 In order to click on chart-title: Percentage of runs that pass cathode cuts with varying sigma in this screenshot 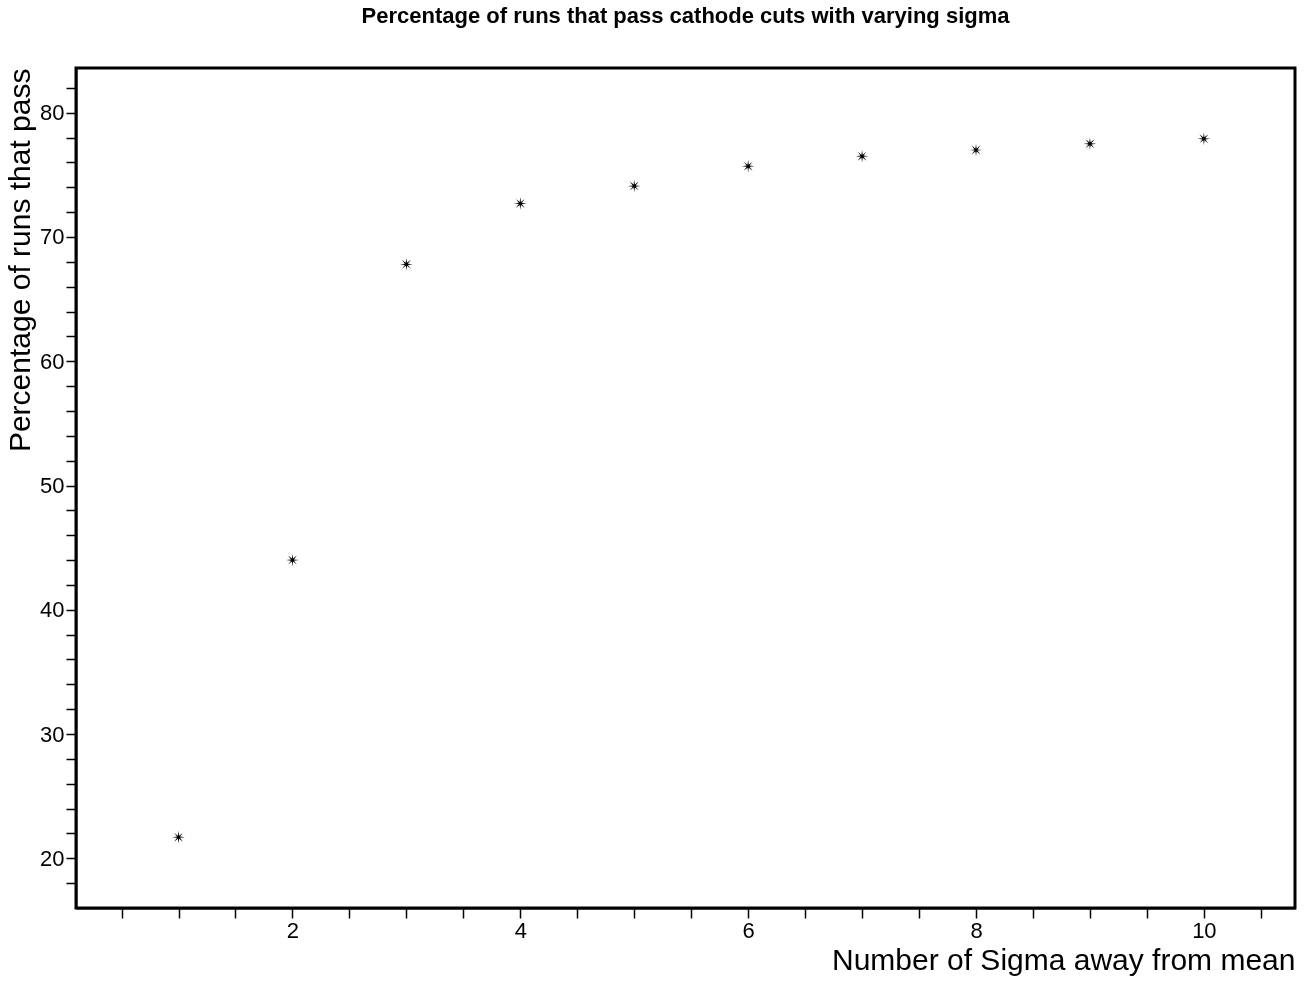, I will do `click(686, 15)`.